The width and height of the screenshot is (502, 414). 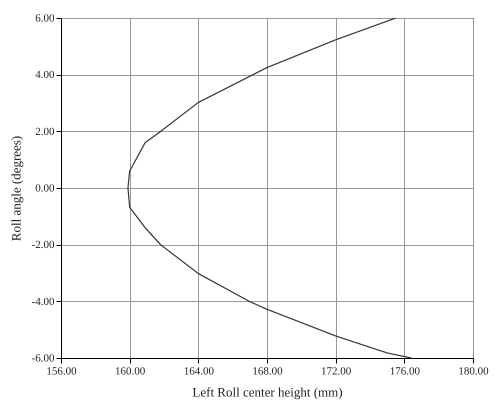 What do you see at coordinates (267, 392) in the screenshot?
I see `x-axis-title: Left Roll center height (mm)` at bounding box center [267, 392].